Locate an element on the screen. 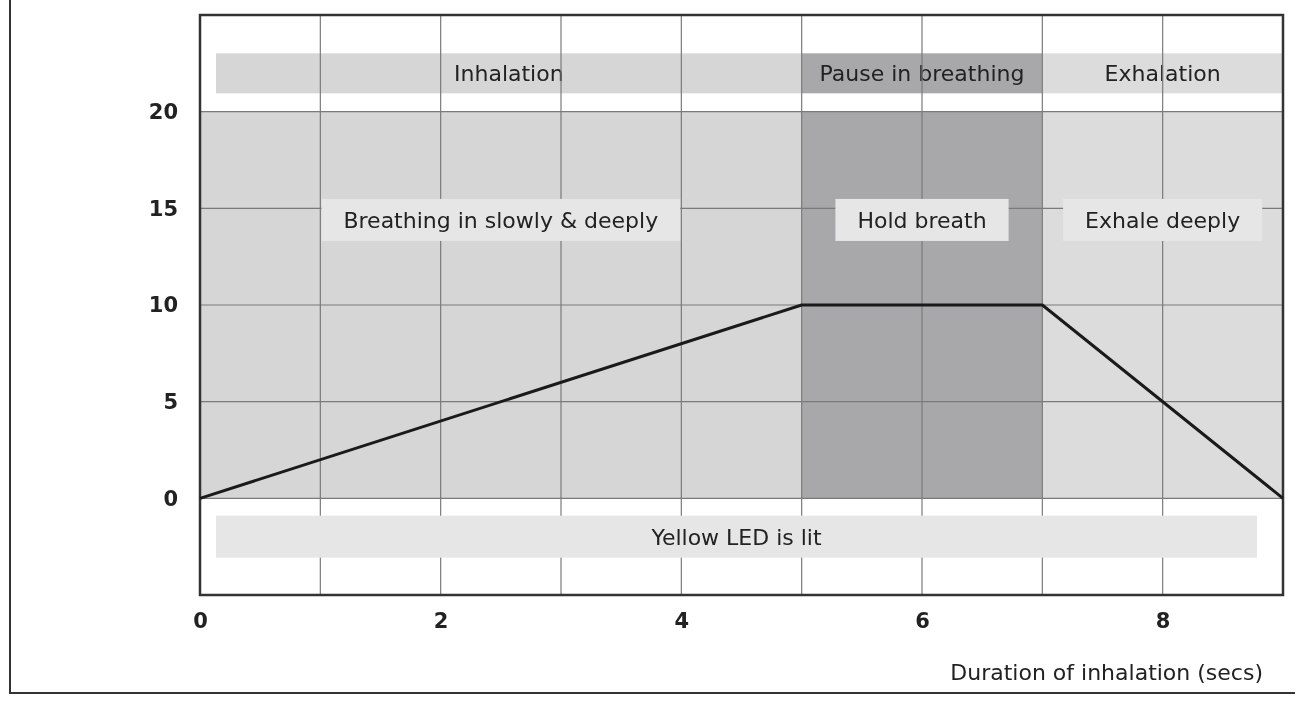 The height and width of the screenshot is (705, 1305). x-tick-label: 8 is located at coordinates (1163, 620).